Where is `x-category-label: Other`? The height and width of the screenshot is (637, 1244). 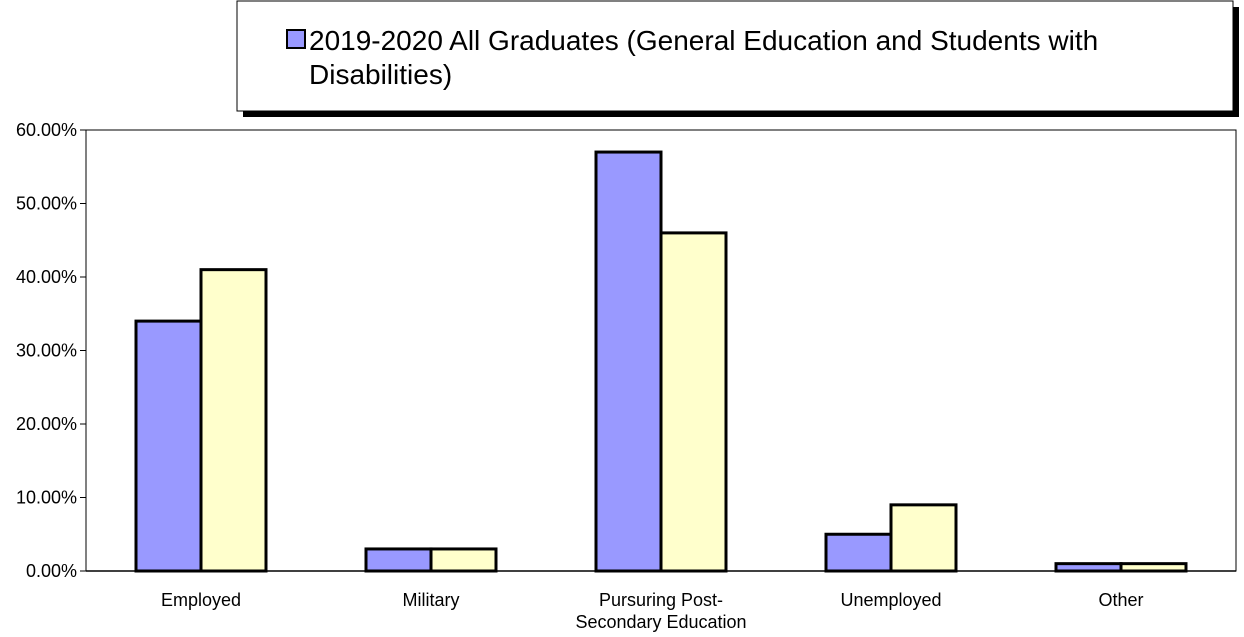 x-category-label: Other is located at coordinates (1120, 600).